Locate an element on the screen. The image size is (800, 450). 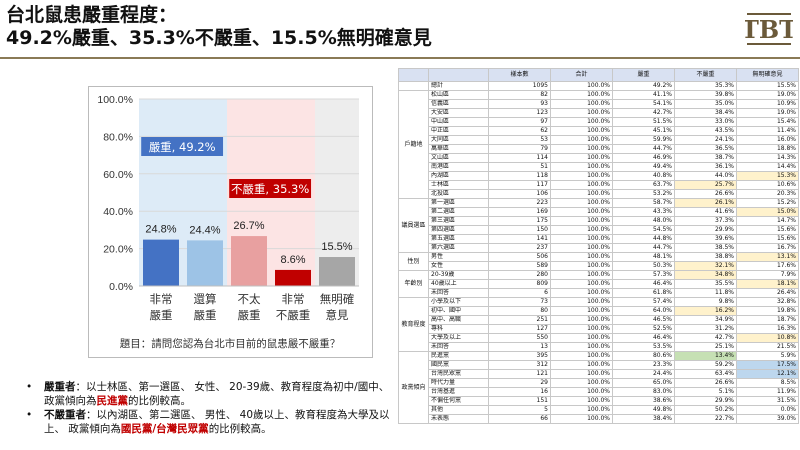
table-cell: 10.9% is located at coordinates (767, 104).